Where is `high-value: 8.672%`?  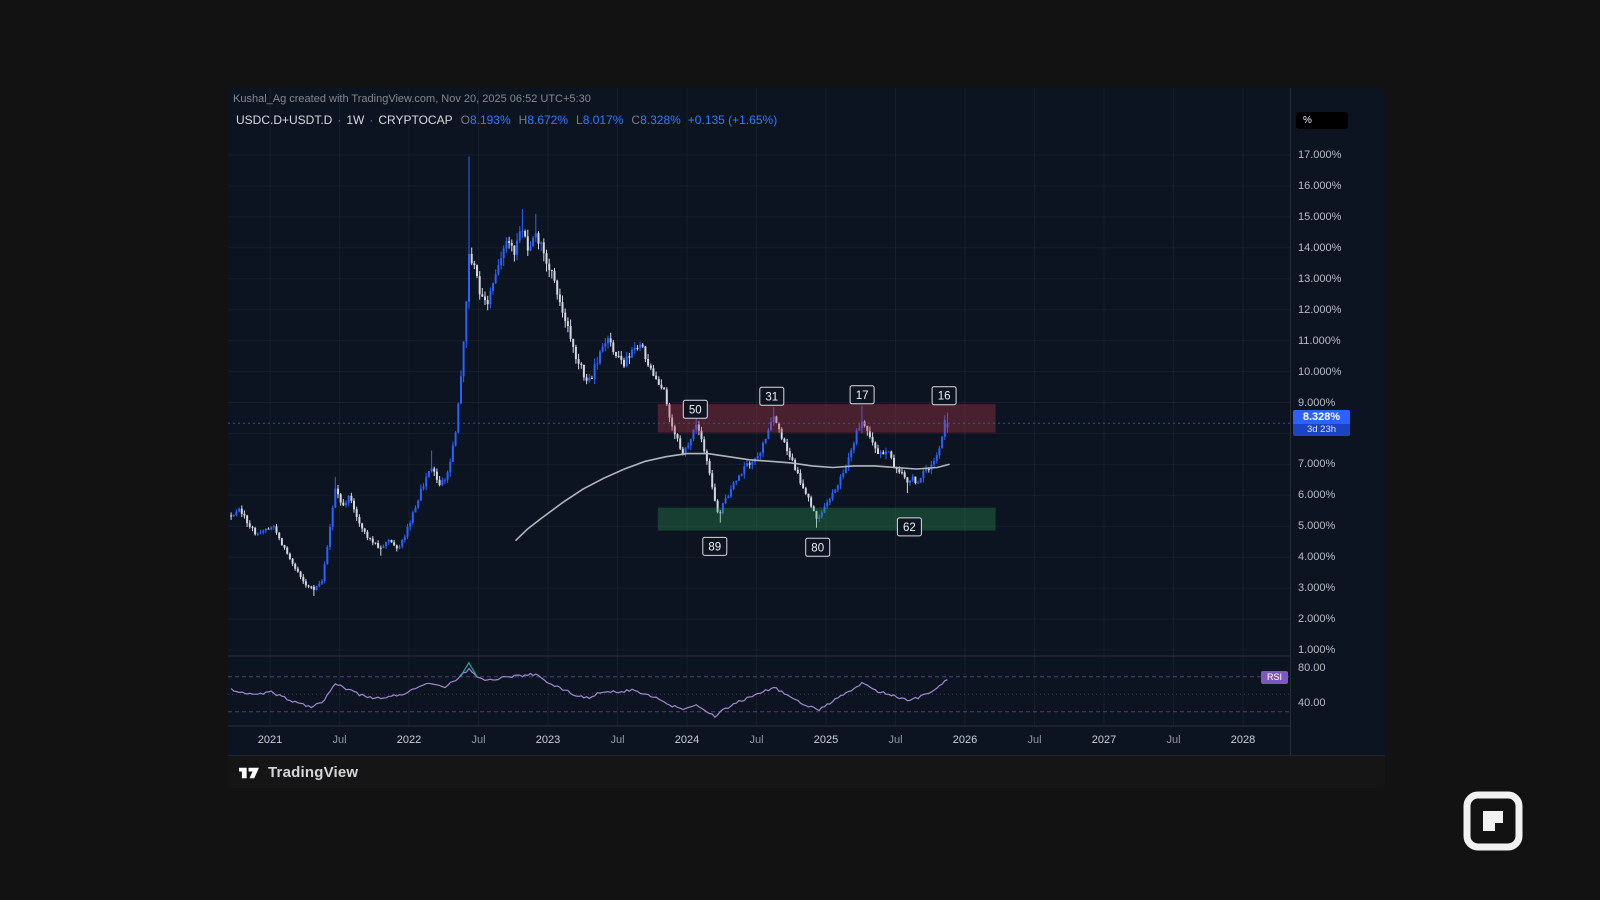
high-value: 8.672% is located at coordinates (548, 120).